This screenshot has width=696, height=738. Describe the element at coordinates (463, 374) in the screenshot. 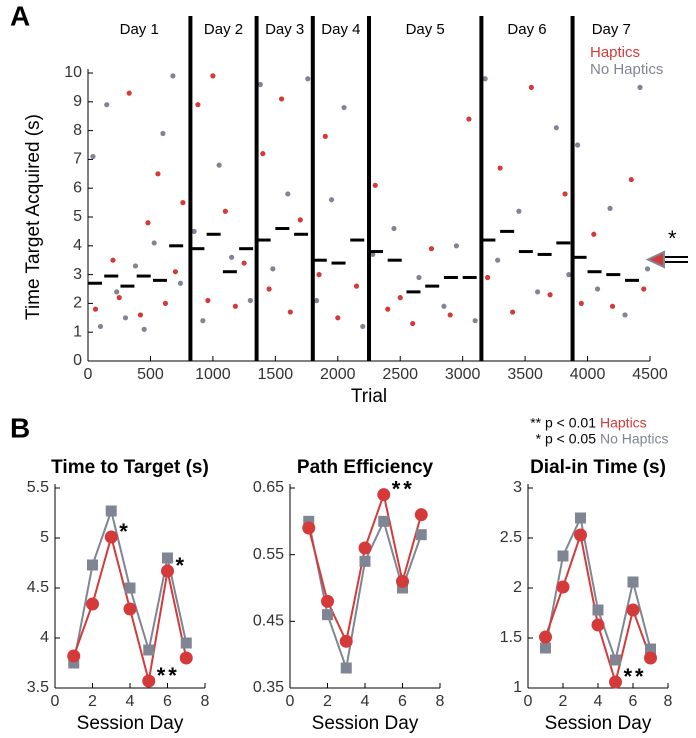

I see `x-tick-label: 3000` at that location.